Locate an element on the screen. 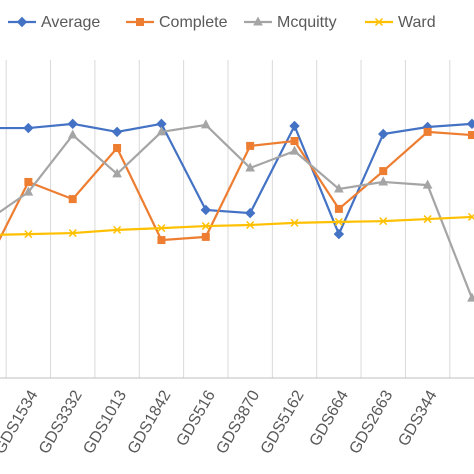 Image resolution: width=474 pixels, height=474 pixels. x-tick-label: GDS3332 is located at coordinates (61, 422).